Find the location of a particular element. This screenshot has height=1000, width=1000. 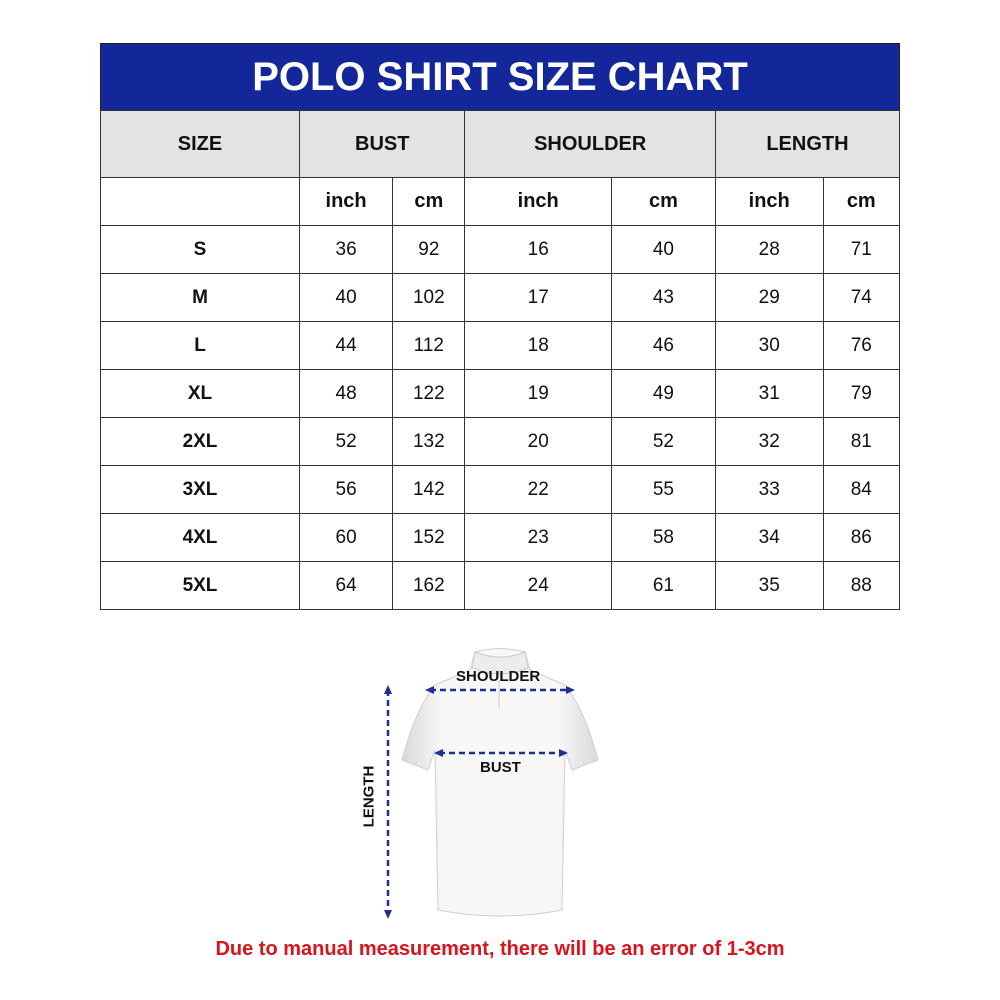

table-row: 3XL 56 142 22 55 33 84 is located at coordinates (500, 489).